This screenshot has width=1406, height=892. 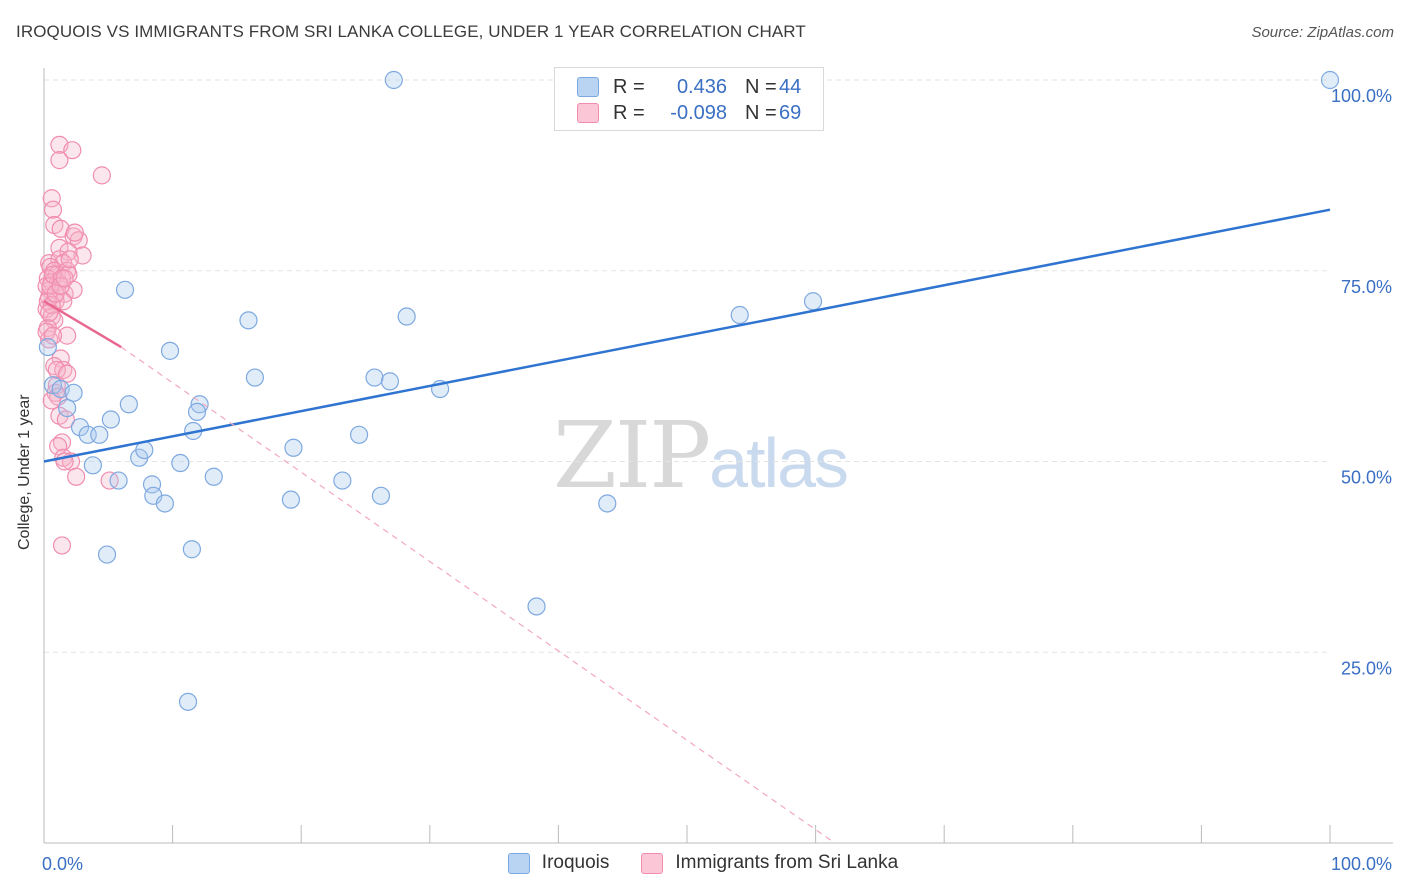 What do you see at coordinates (701, 86) in the screenshot?
I see `legend-r-value: 0.436` at bounding box center [701, 86].